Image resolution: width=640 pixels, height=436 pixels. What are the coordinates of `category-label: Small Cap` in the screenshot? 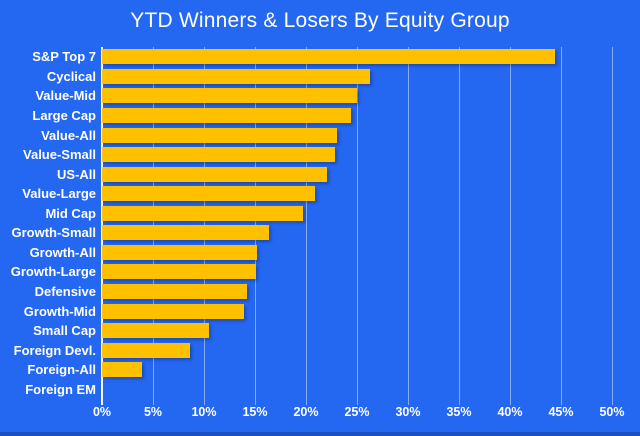 It's located at (64, 331).